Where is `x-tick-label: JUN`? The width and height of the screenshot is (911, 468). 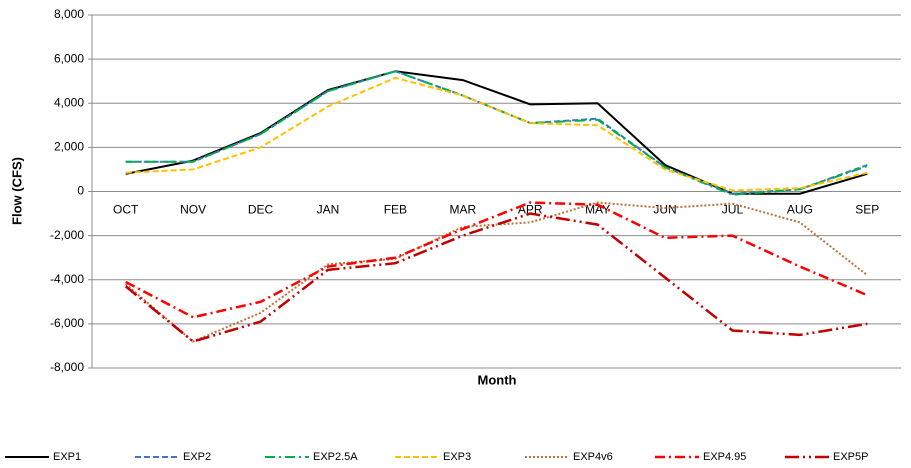
x-tick-label: JUN is located at coordinates (664, 210).